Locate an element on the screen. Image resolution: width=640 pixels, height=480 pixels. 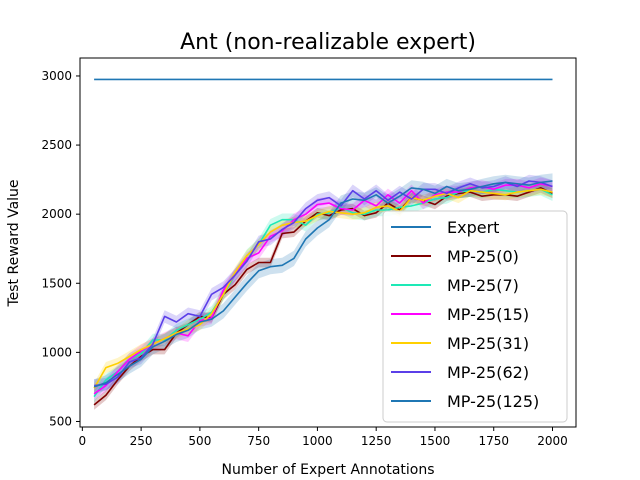
legend-label-mp-25-0: MP-25(0) is located at coordinates (483, 256).